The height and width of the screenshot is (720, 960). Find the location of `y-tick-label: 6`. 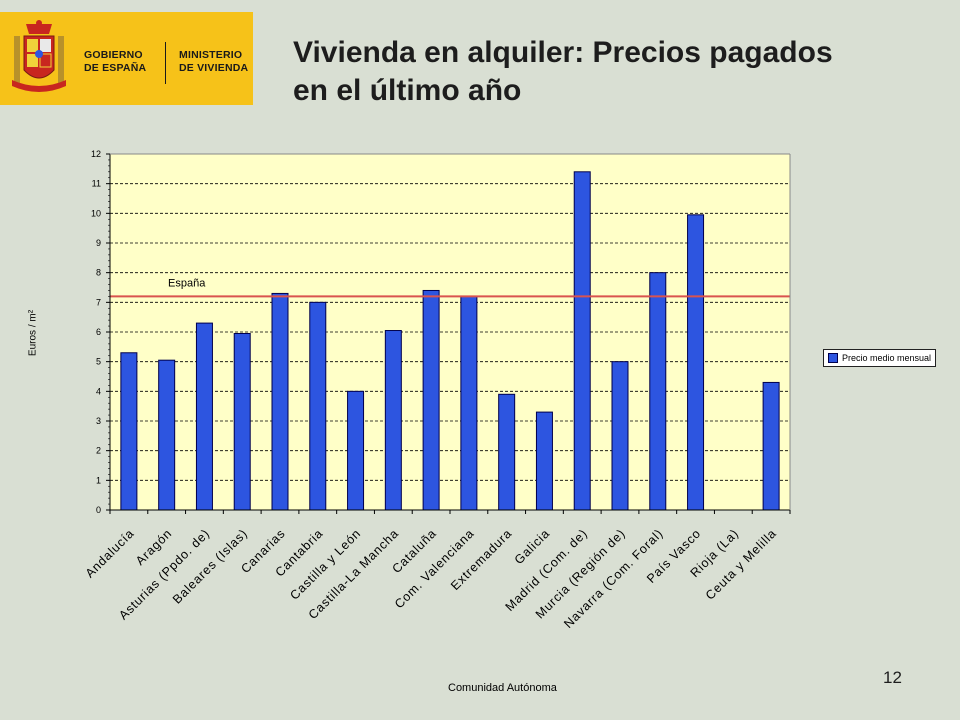

y-tick-label: 6 is located at coordinates (98, 332).